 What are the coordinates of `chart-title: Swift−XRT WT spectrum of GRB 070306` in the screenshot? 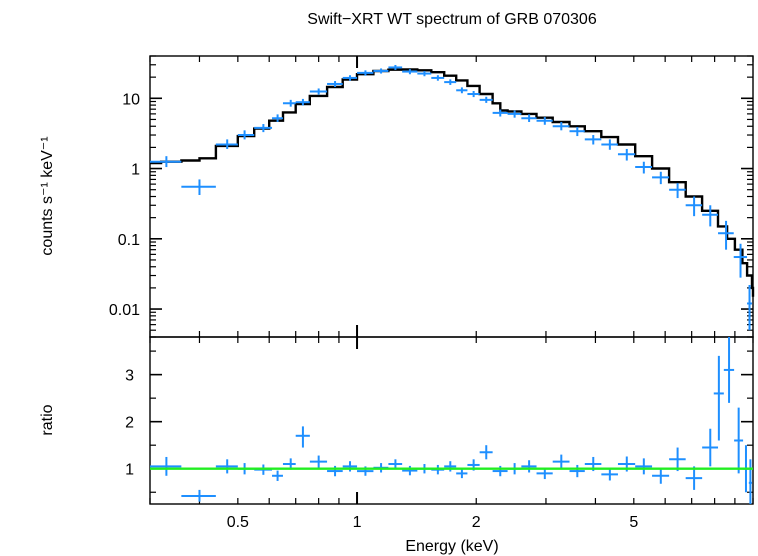 It's located at (452, 19).